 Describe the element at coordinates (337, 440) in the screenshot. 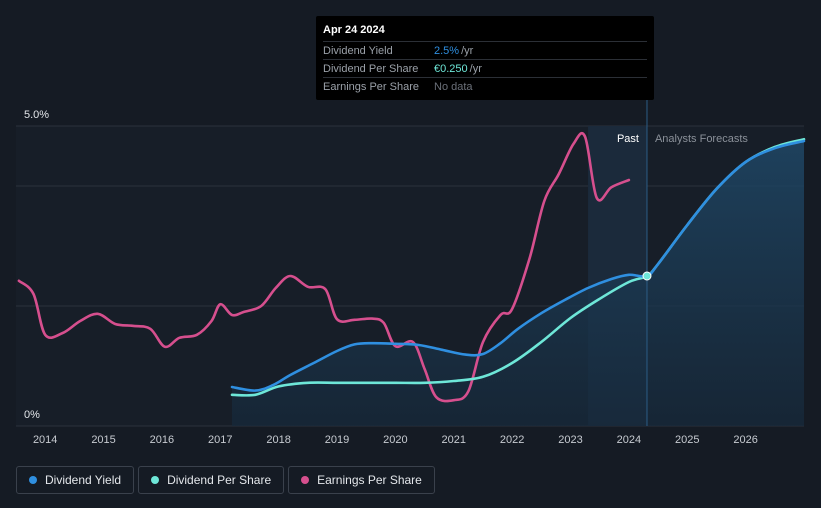

I see `x-tick-label: 2019` at that location.